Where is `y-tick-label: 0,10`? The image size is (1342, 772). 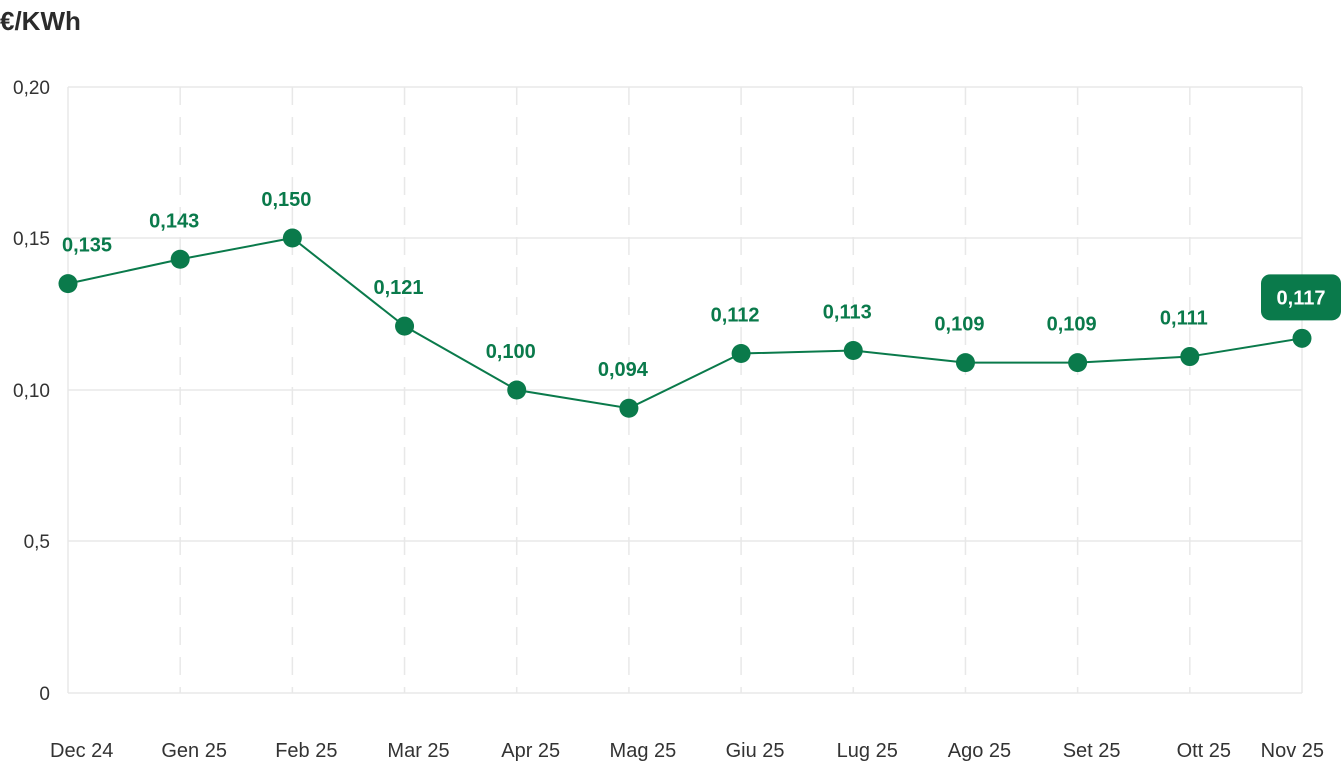 y-tick-label: 0,10 is located at coordinates (31, 391).